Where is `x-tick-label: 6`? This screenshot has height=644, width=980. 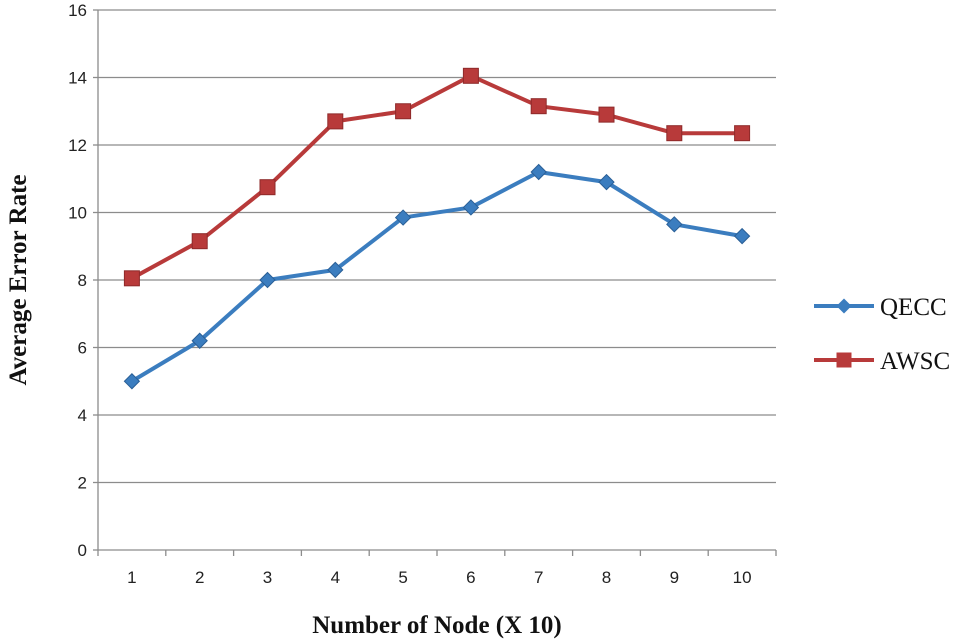 x-tick-label: 6 is located at coordinates (470, 577).